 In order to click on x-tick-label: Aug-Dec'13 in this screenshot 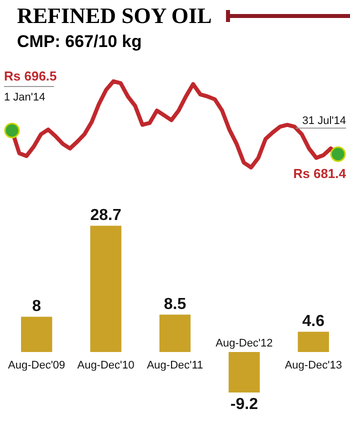, I will do `click(313, 366)`.